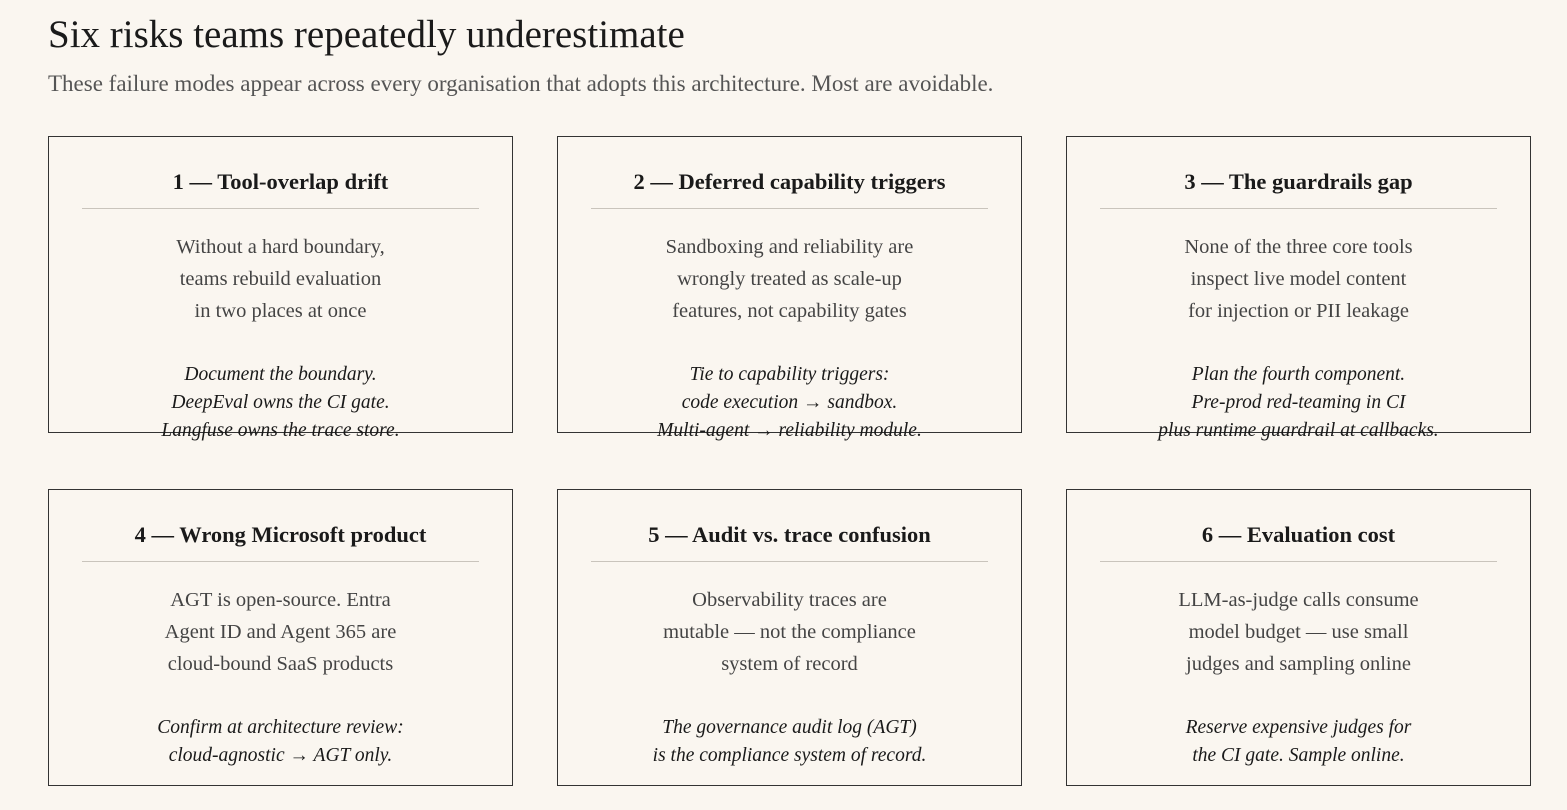  I want to click on body-line: in two places at once, so click(280, 311).